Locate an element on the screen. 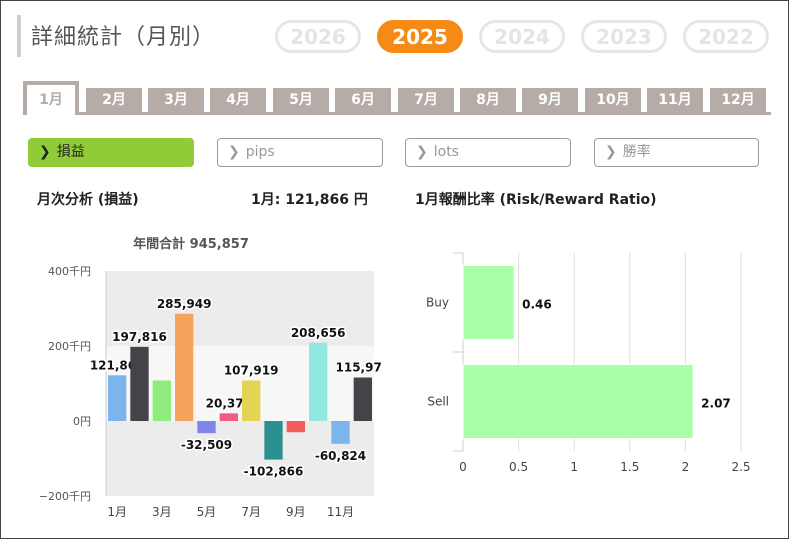 The width and height of the screenshot is (789, 539). data-label: 285,949 is located at coordinates (184, 304).